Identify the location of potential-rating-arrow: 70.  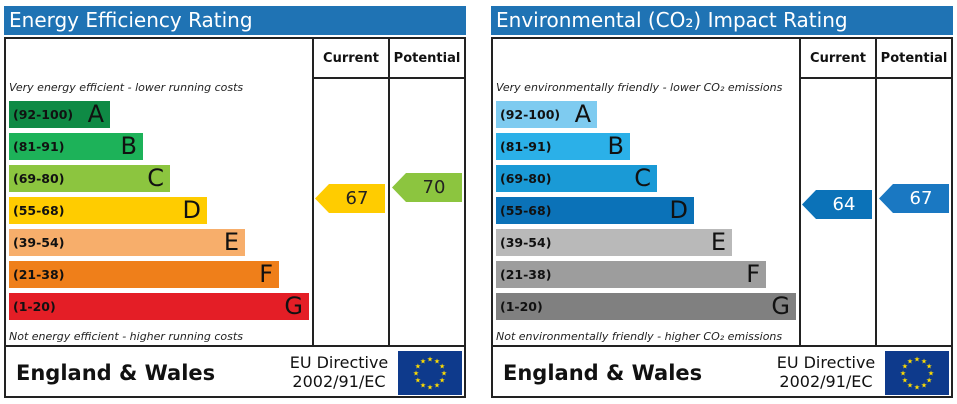
(427, 187).